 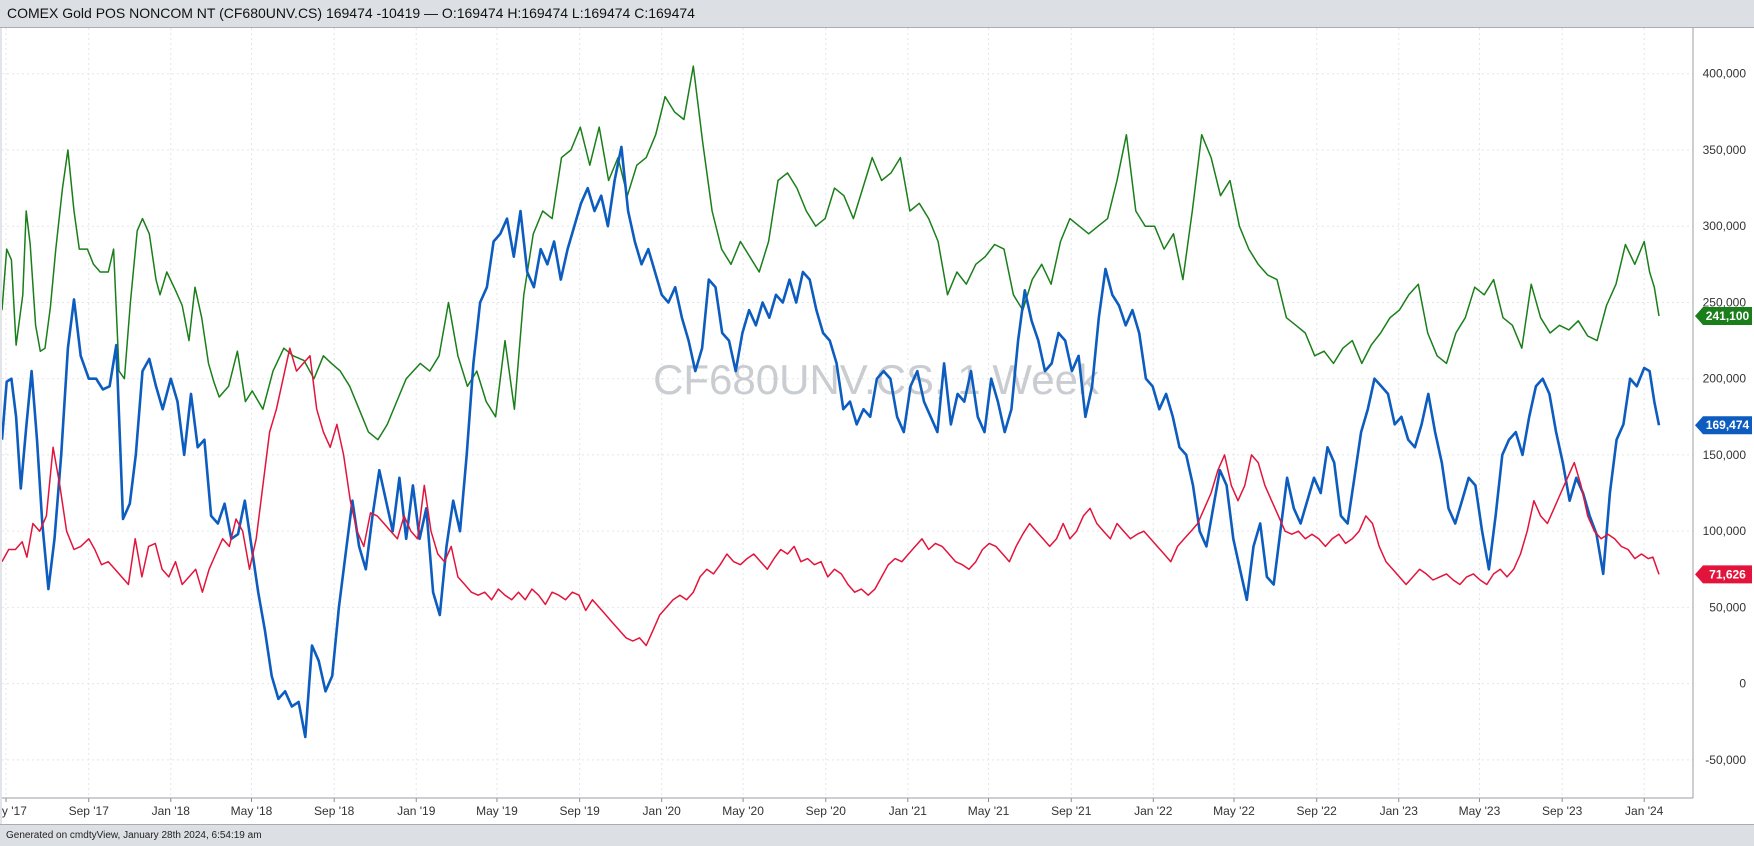 I want to click on x-tick-label: May '22, so click(x=1234, y=811).